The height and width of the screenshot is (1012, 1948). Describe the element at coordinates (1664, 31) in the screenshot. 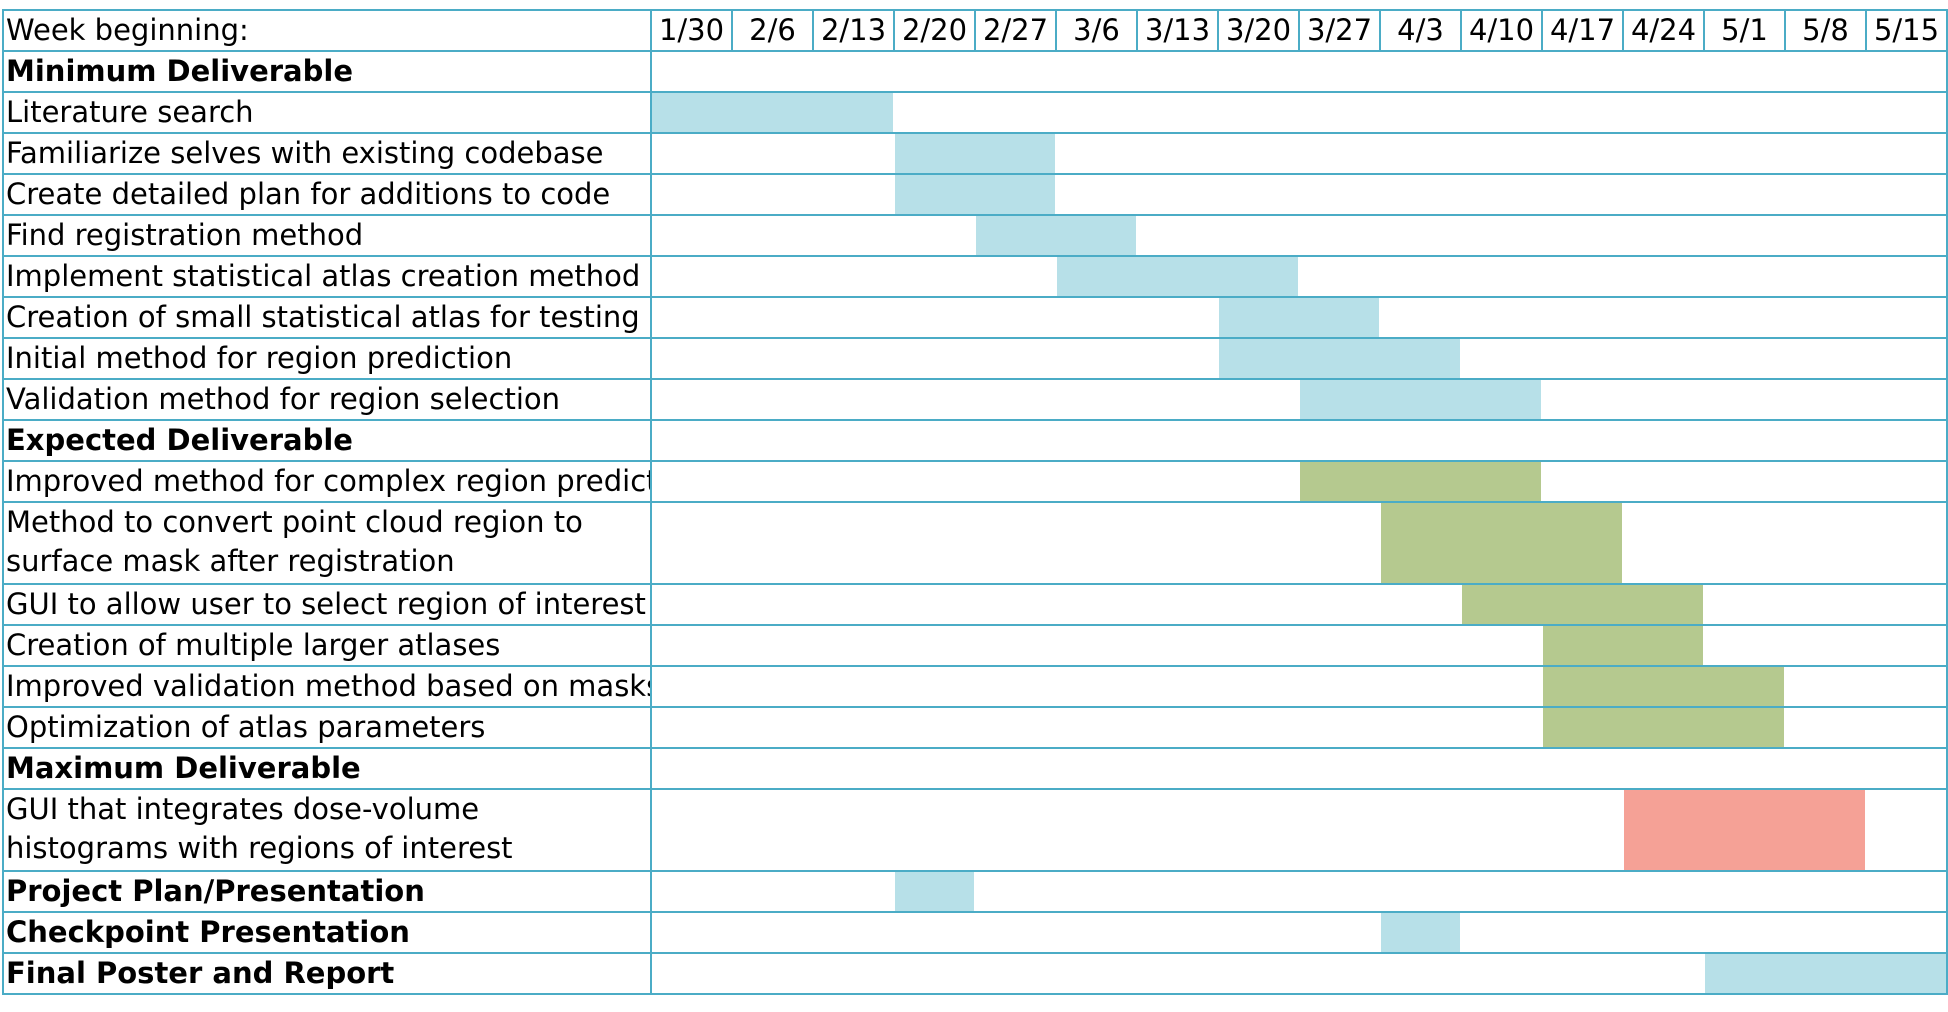

I see `week-header: 4/24` at that location.